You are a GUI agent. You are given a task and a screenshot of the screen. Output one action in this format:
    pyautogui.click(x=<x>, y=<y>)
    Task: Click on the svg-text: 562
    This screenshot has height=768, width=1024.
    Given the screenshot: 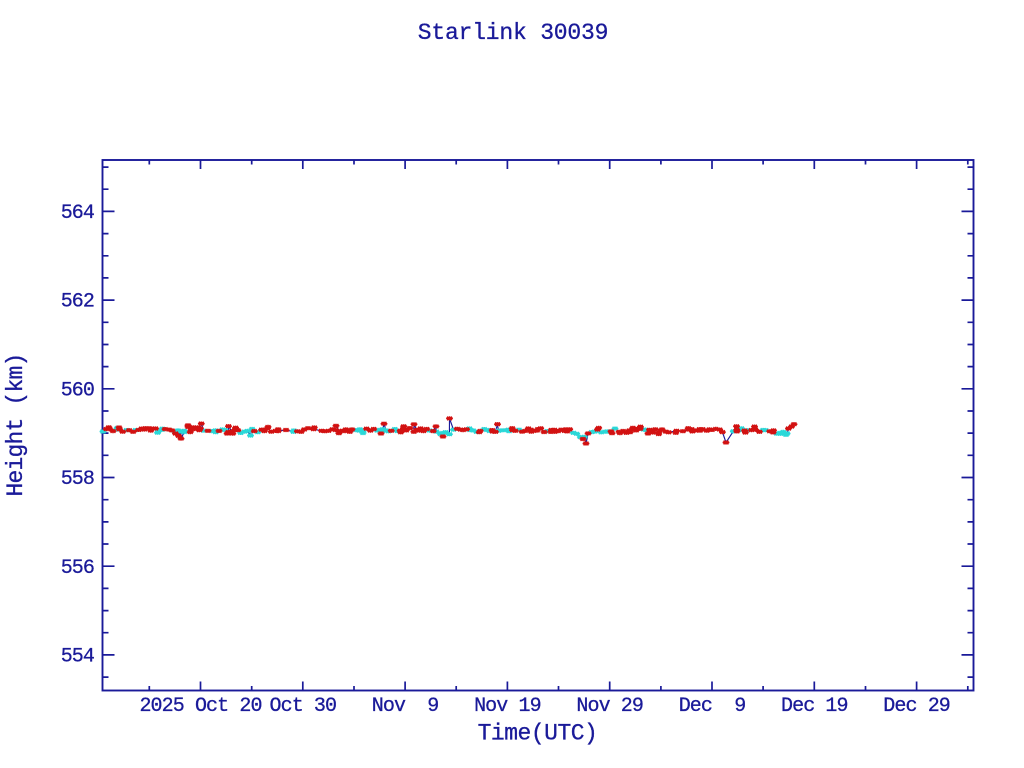 What is the action you would take?
    pyautogui.click(x=77, y=302)
    